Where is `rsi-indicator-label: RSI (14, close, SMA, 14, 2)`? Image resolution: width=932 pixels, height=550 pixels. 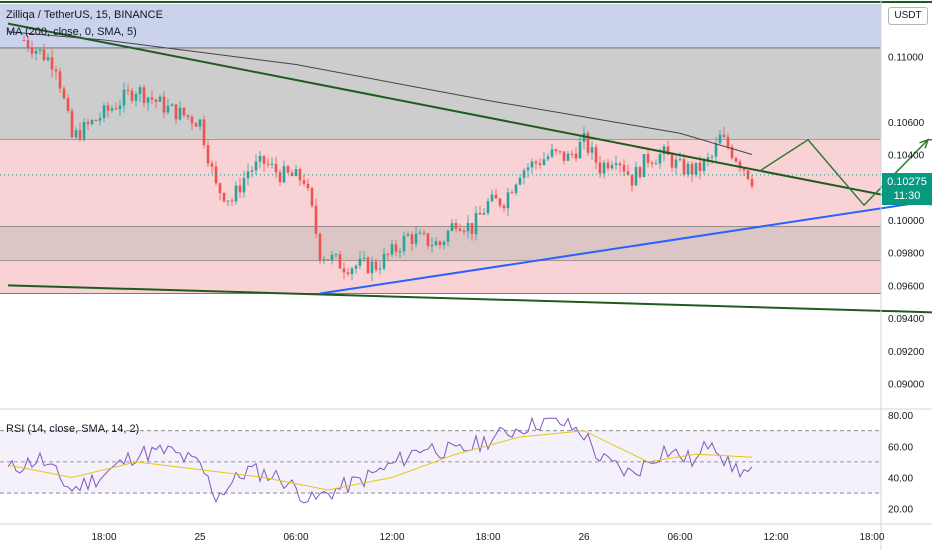
rsi-indicator-label: RSI (14, close, SMA, 14, 2) is located at coordinates (73, 429).